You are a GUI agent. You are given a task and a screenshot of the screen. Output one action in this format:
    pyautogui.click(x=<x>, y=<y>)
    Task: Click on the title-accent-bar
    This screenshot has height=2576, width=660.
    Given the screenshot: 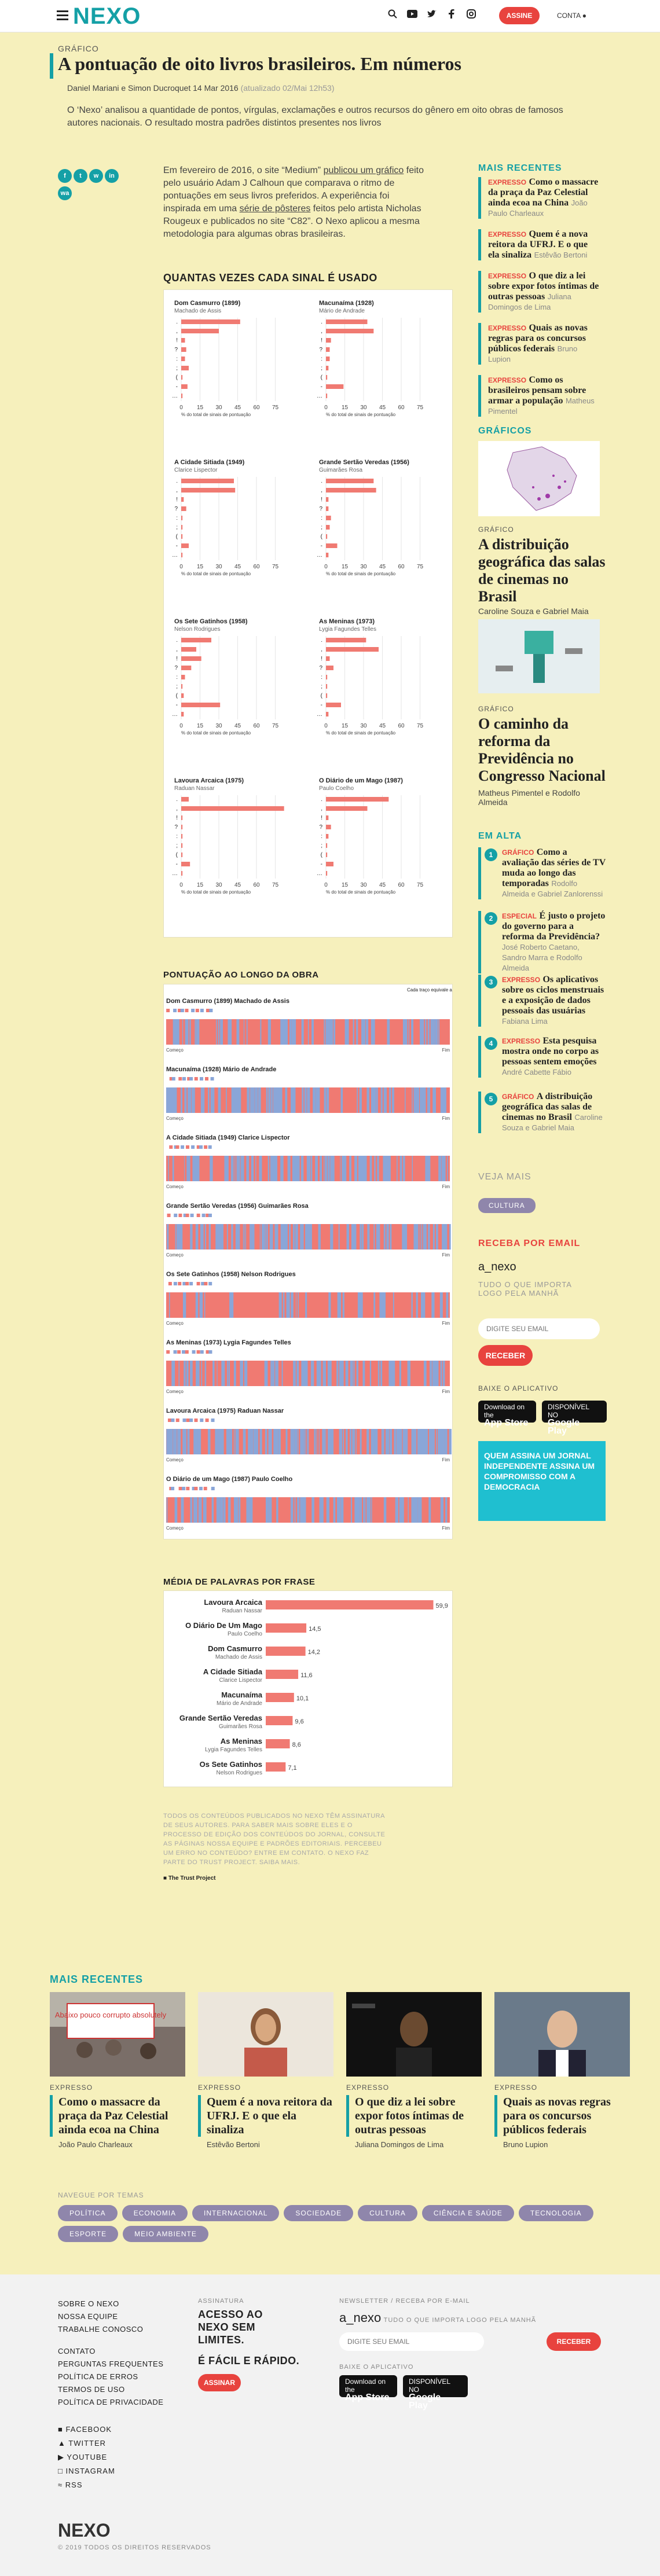 What is the action you would take?
    pyautogui.click(x=51, y=66)
    